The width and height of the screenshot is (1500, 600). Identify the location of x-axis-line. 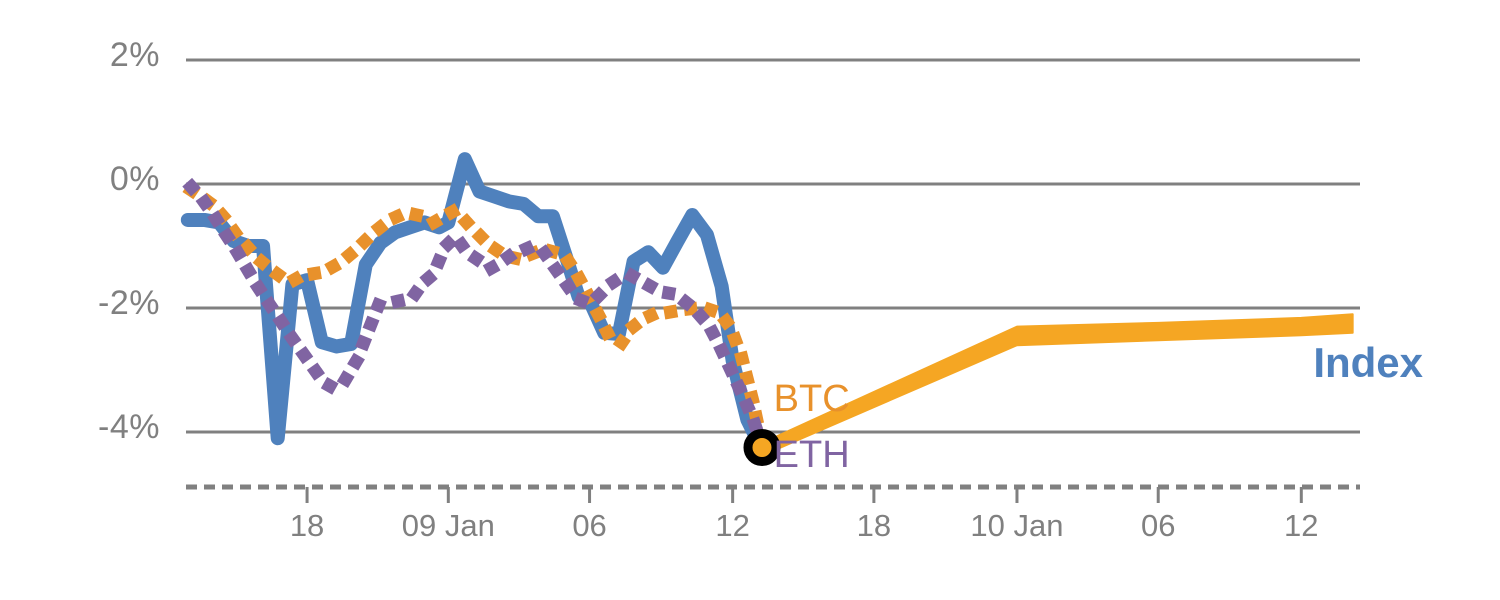
(773, 493).